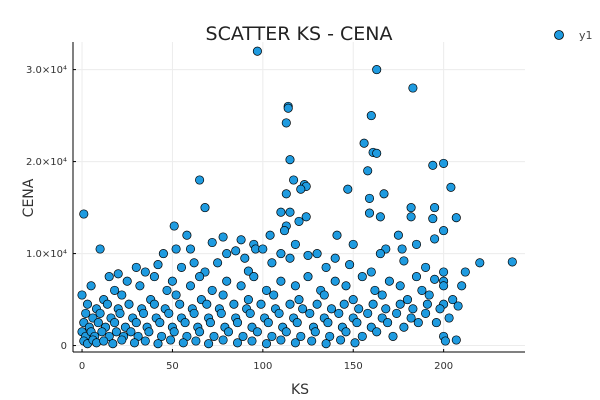 The height and width of the screenshot is (400, 600). What do you see at coordinates (46, 254) in the screenshot?
I see `y-tick-label: 1.0×10⁴` at bounding box center [46, 254].